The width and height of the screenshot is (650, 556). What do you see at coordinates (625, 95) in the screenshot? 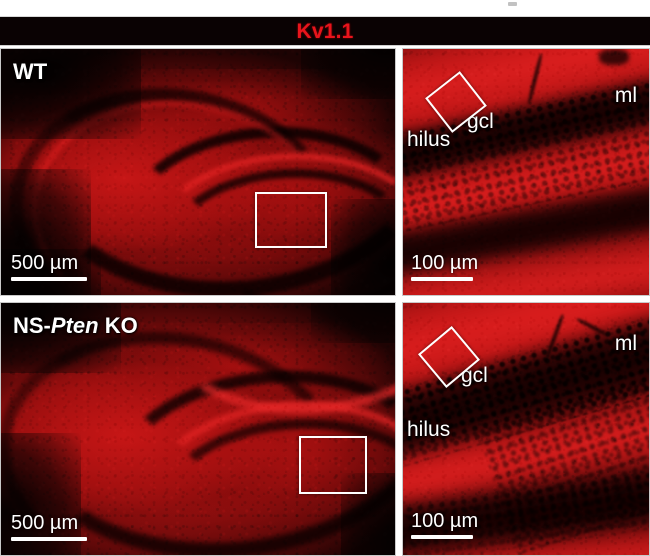
I see `annotation-ml-wt: ml` at bounding box center [625, 95].